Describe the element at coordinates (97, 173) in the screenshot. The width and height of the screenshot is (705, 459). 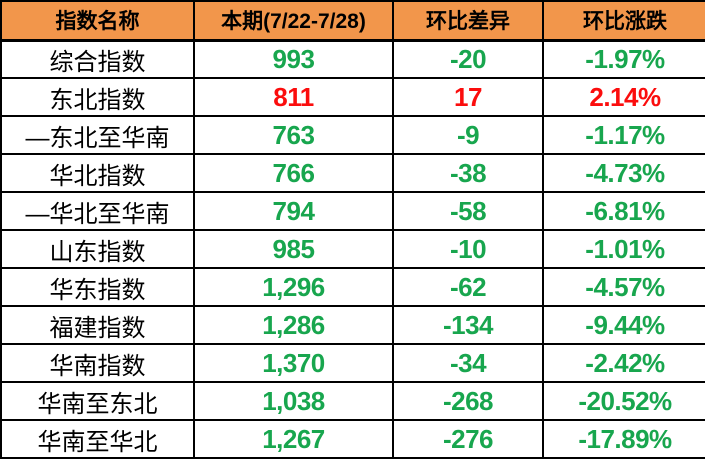
I see `index-name-cell: 华北指数` at that location.